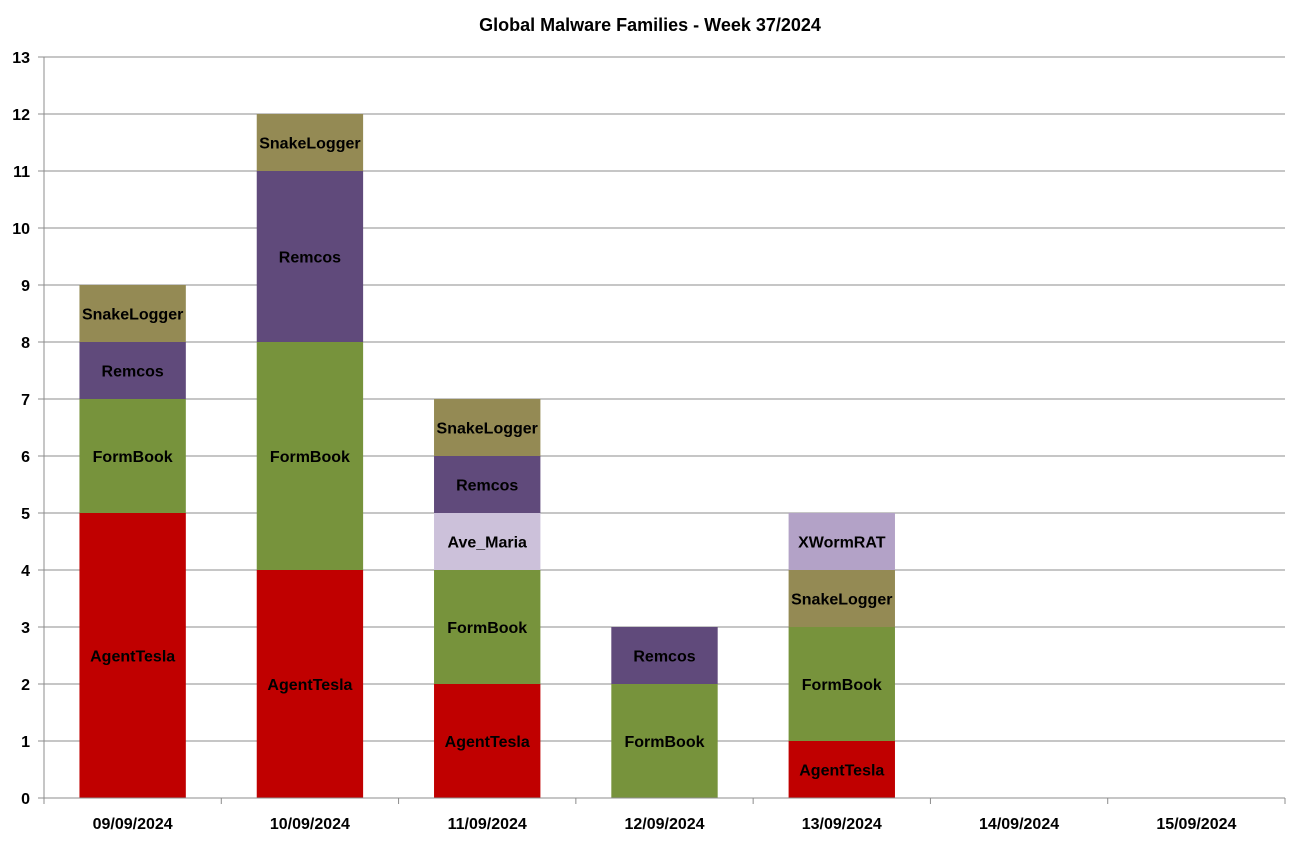 This screenshot has height=859, width=1300. What do you see at coordinates (25, 571) in the screenshot?
I see `y-tick-label: 4` at bounding box center [25, 571].